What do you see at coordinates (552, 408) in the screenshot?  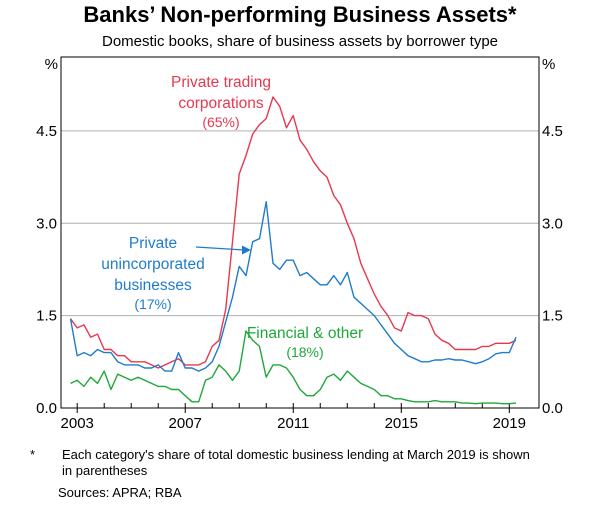 I see `y-tick-label-right: 0.0` at bounding box center [552, 408].